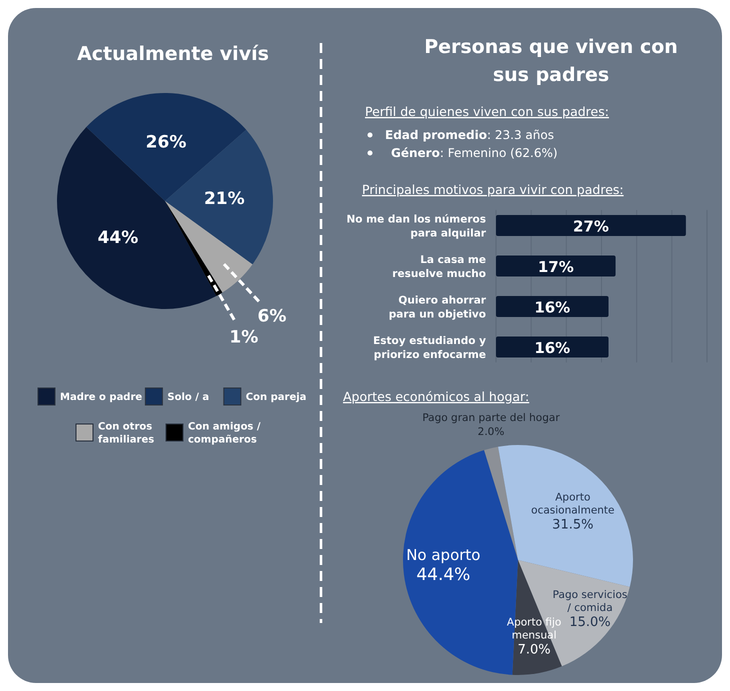 The width and height of the screenshot is (730, 691). I want to click on data-label: 44%, so click(118, 238).